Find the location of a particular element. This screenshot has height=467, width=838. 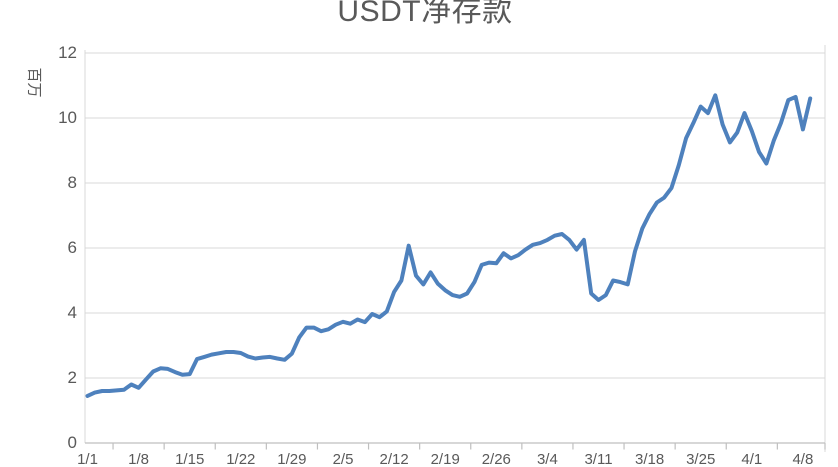

x-axis-label: 1/22 is located at coordinates (241, 459).